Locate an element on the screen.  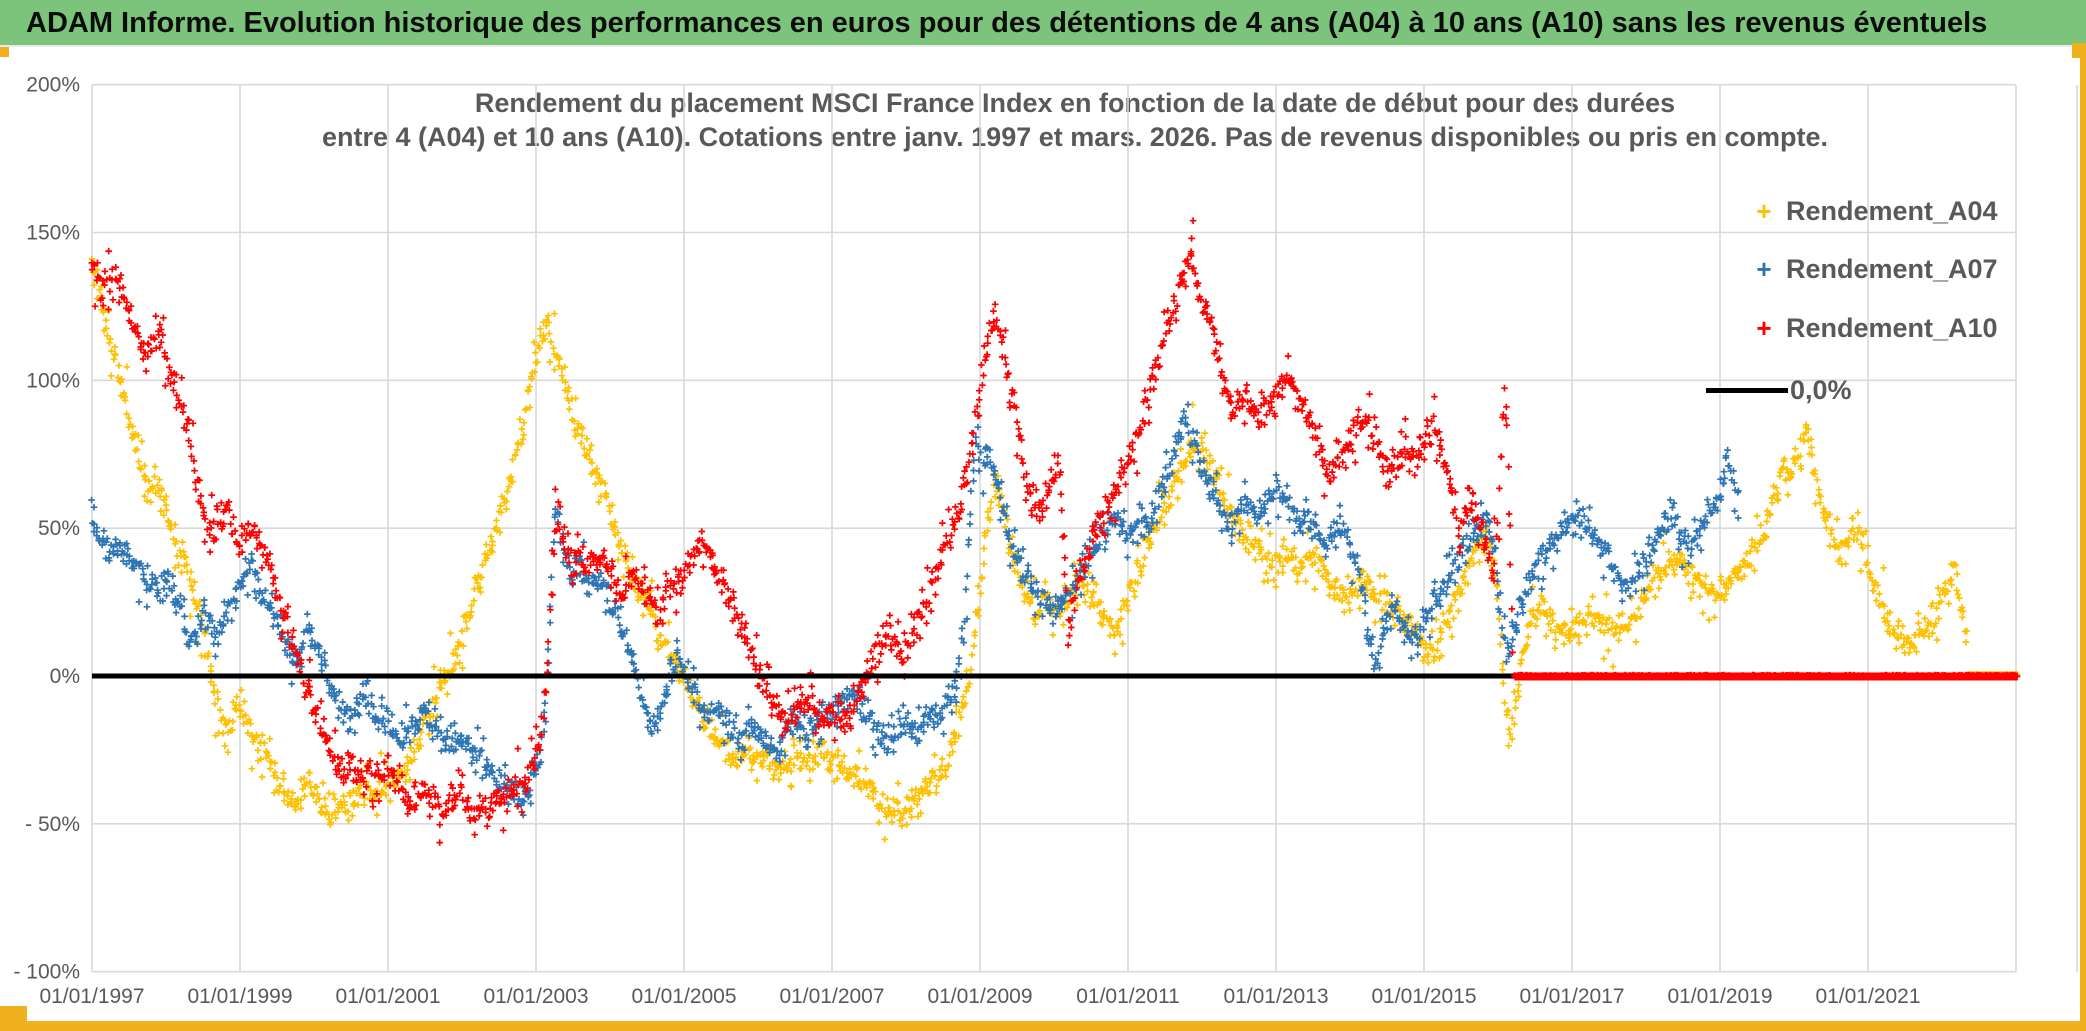
legend-item-rendement-a07: + Rendement_A07 is located at coordinates (1870, 269).